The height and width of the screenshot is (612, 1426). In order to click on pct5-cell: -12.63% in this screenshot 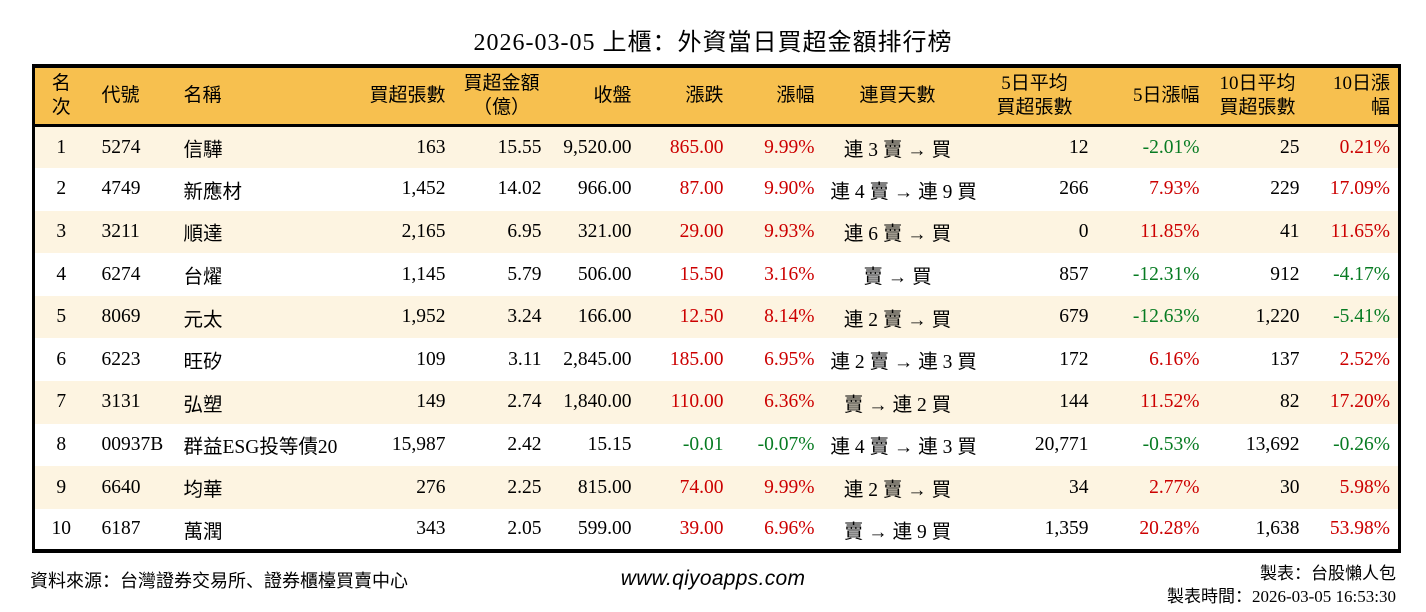, I will do `click(1166, 317)`.